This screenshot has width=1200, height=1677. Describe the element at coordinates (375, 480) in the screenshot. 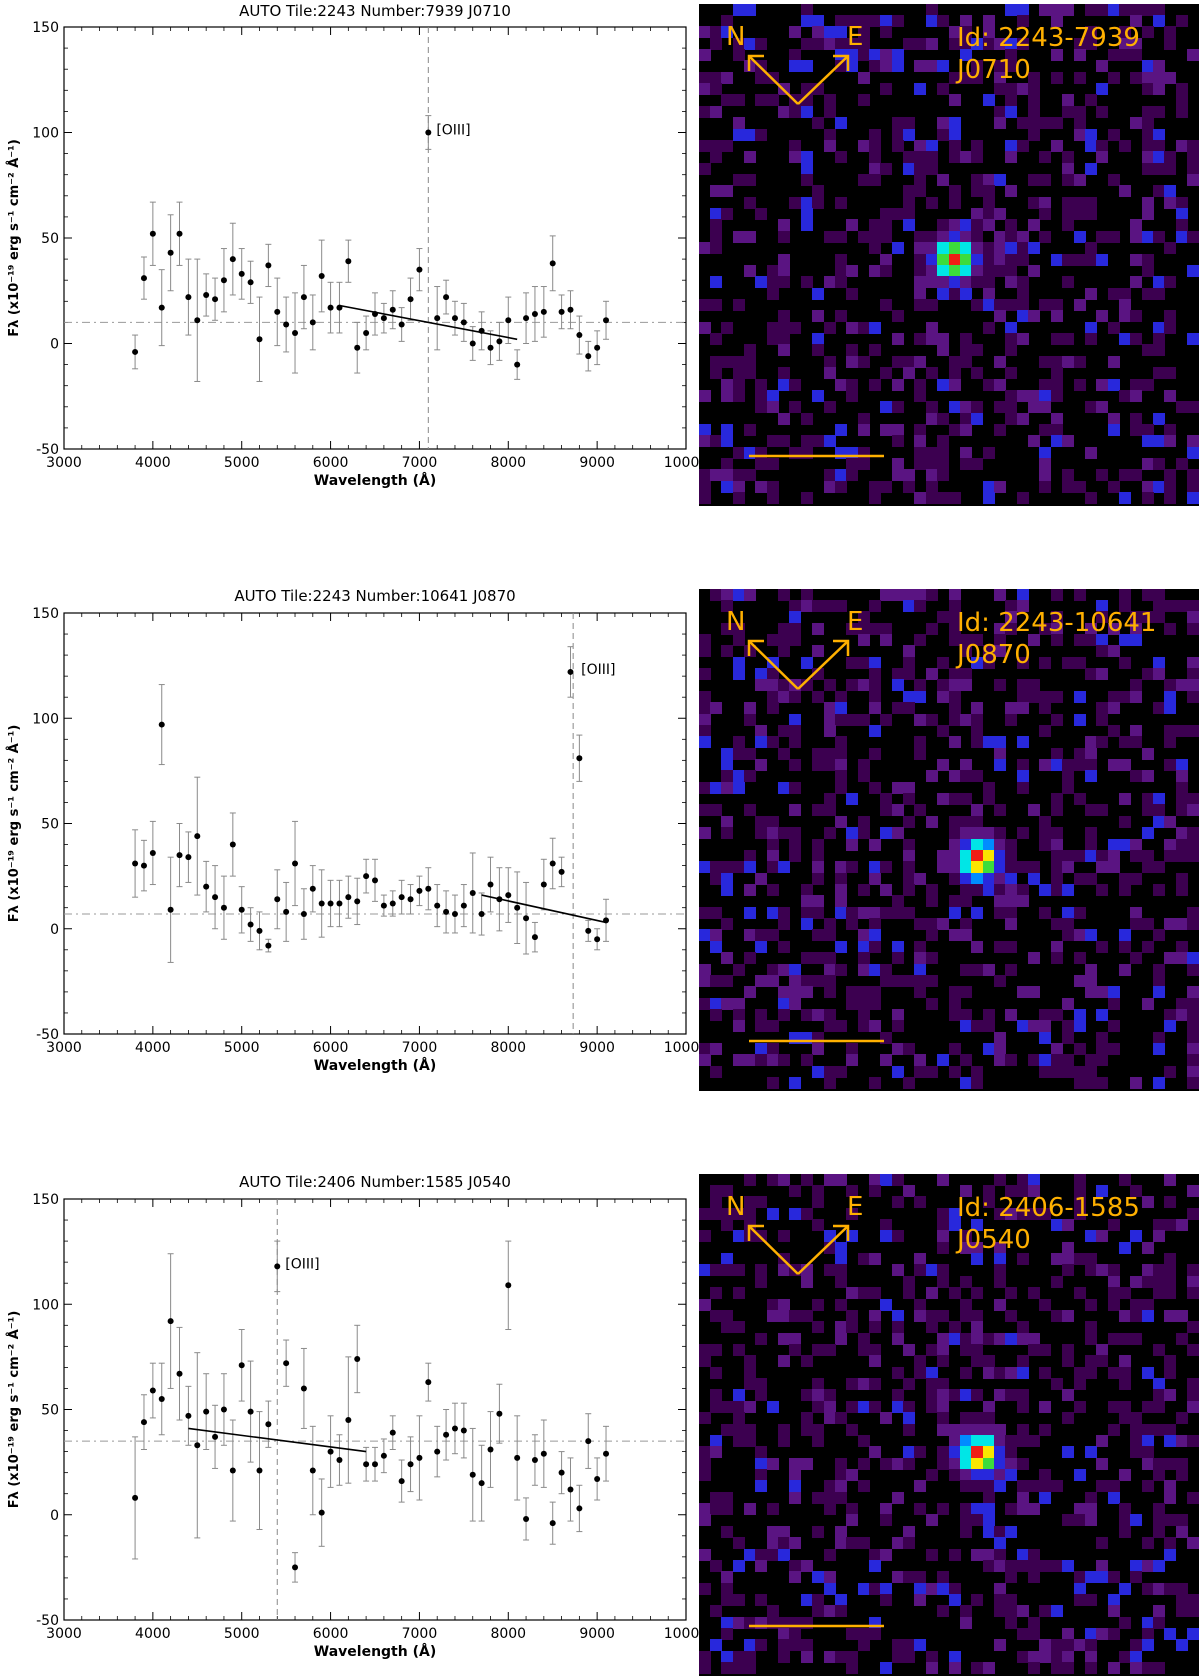

I see `x-axis-label: Wavelength (Å)` at that location.